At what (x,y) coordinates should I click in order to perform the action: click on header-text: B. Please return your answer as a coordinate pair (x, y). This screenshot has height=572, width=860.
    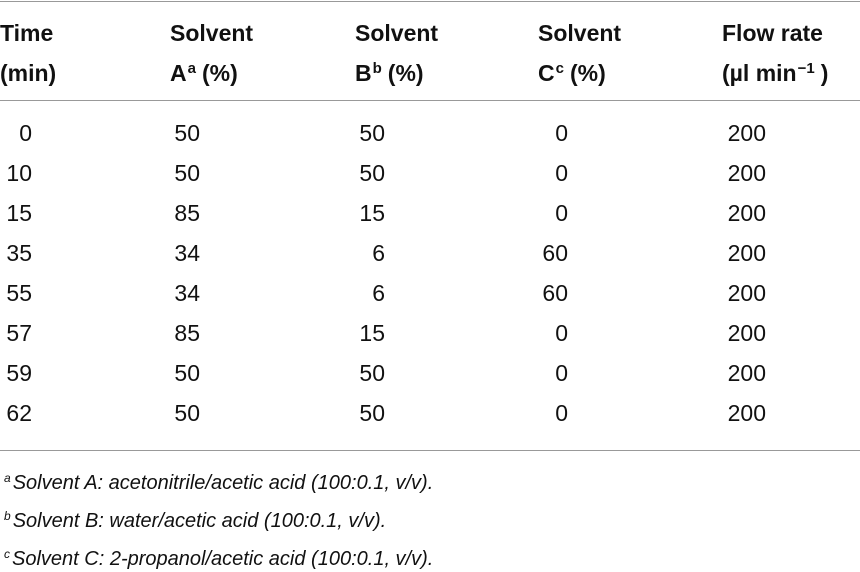
    Looking at the image, I should click on (363, 73).